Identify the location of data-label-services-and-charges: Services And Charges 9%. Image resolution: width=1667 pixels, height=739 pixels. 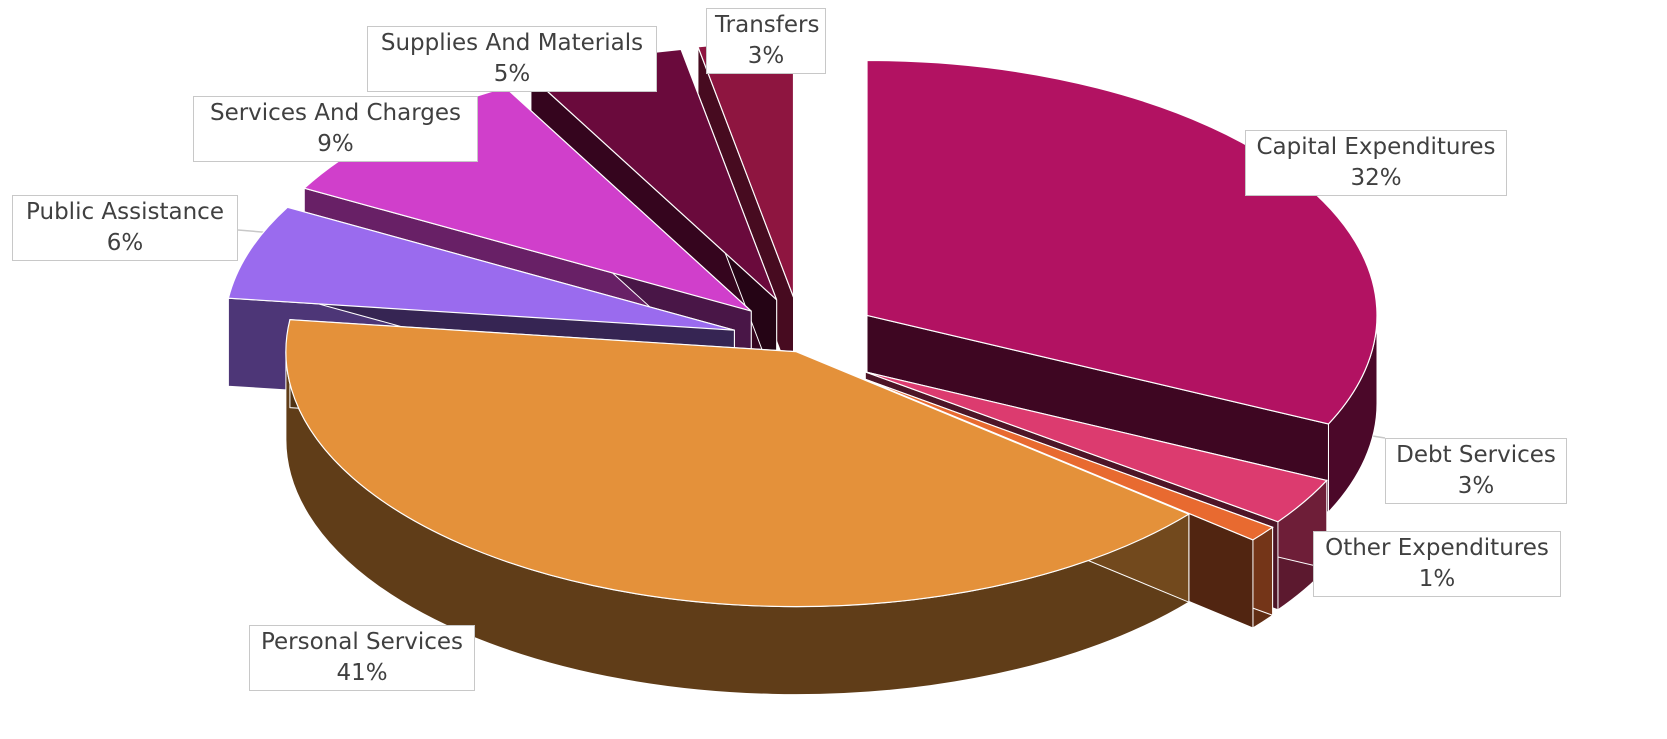
(335, 129).